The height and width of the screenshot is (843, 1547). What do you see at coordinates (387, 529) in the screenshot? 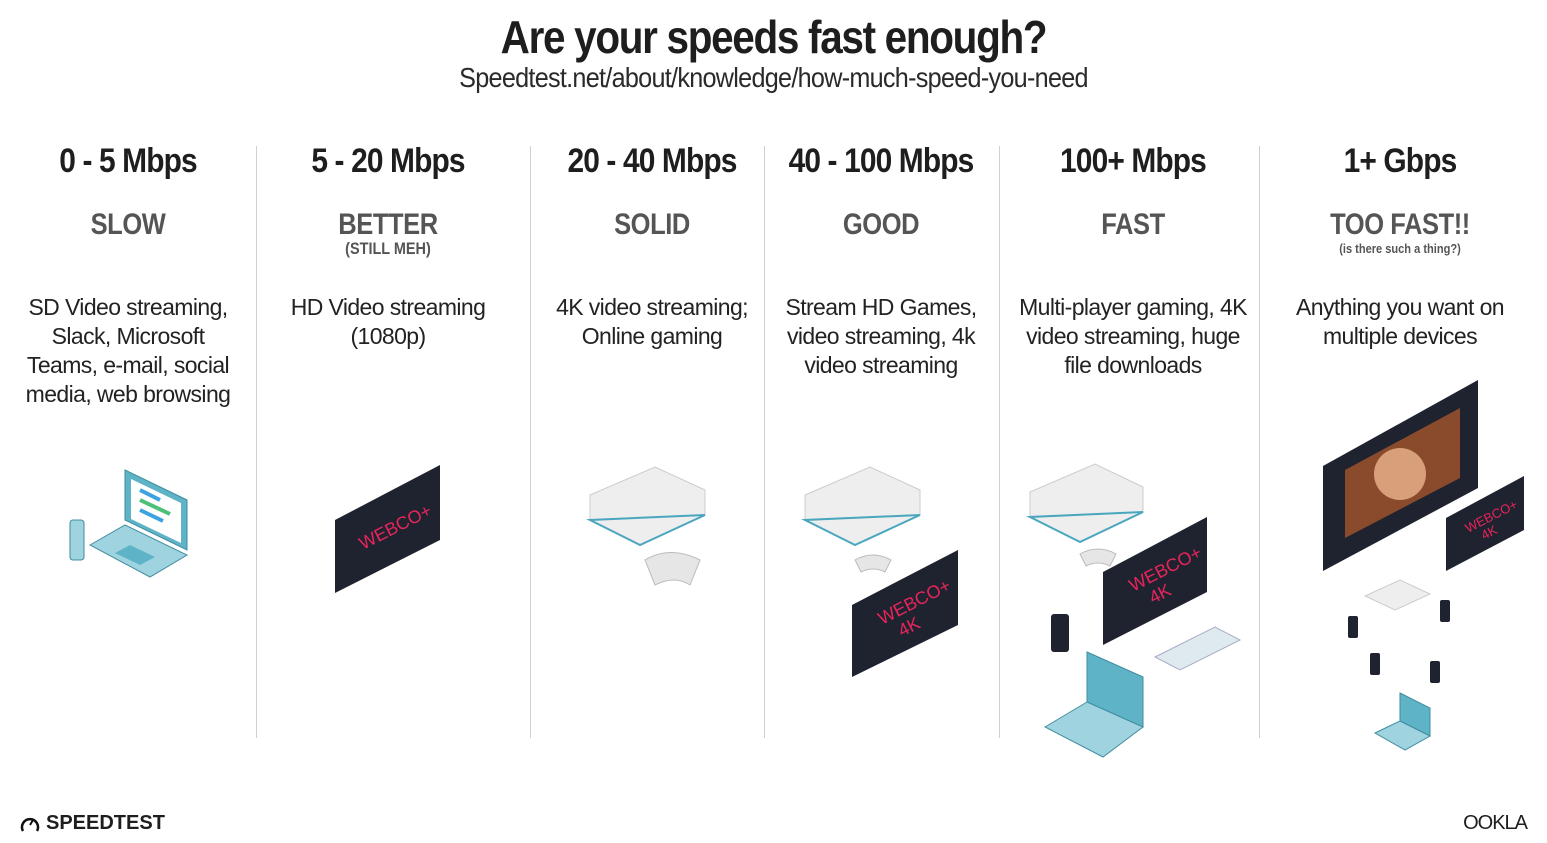
I see `tv-illustration: WEBCO+` at bounding box center [387, 529].